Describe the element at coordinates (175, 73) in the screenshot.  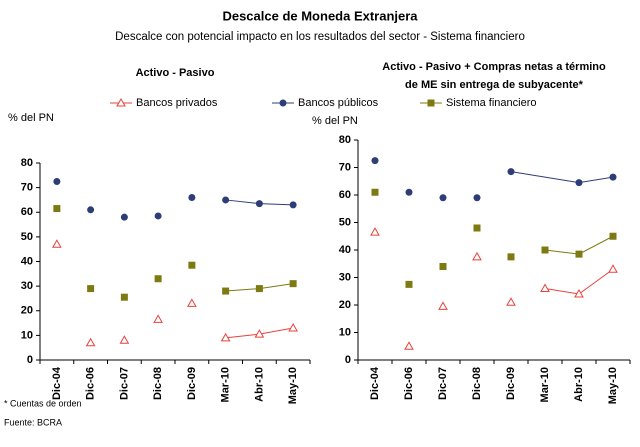
I see `subplot-title: Activo - Pasivo` at that location.